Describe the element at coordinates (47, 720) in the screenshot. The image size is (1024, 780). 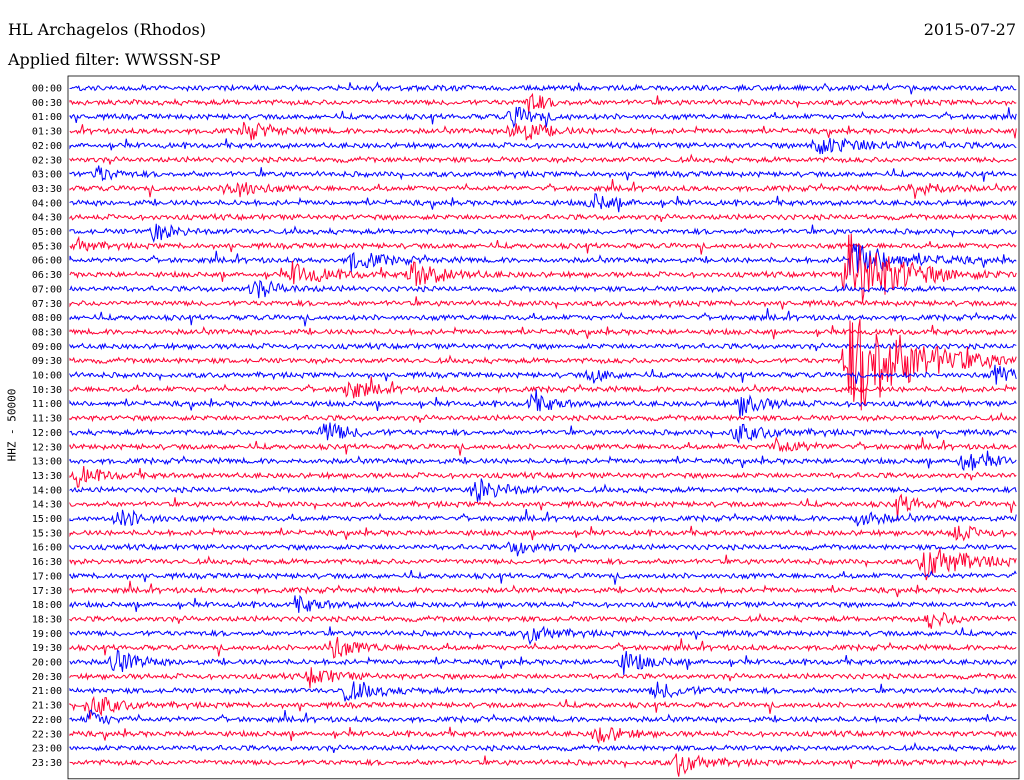
I see `time-tick-label: 22:00` at that location.